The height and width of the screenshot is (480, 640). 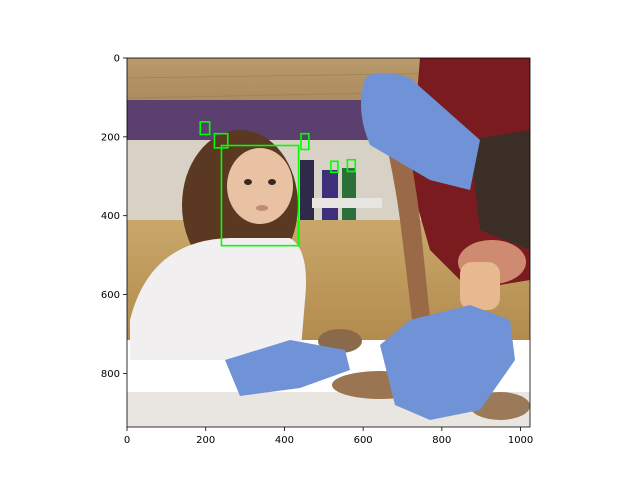 What do you see at coordinates (110, 137) in the screenshot?
I see `y-tick-label: 200` at bounding box center [110, 137].